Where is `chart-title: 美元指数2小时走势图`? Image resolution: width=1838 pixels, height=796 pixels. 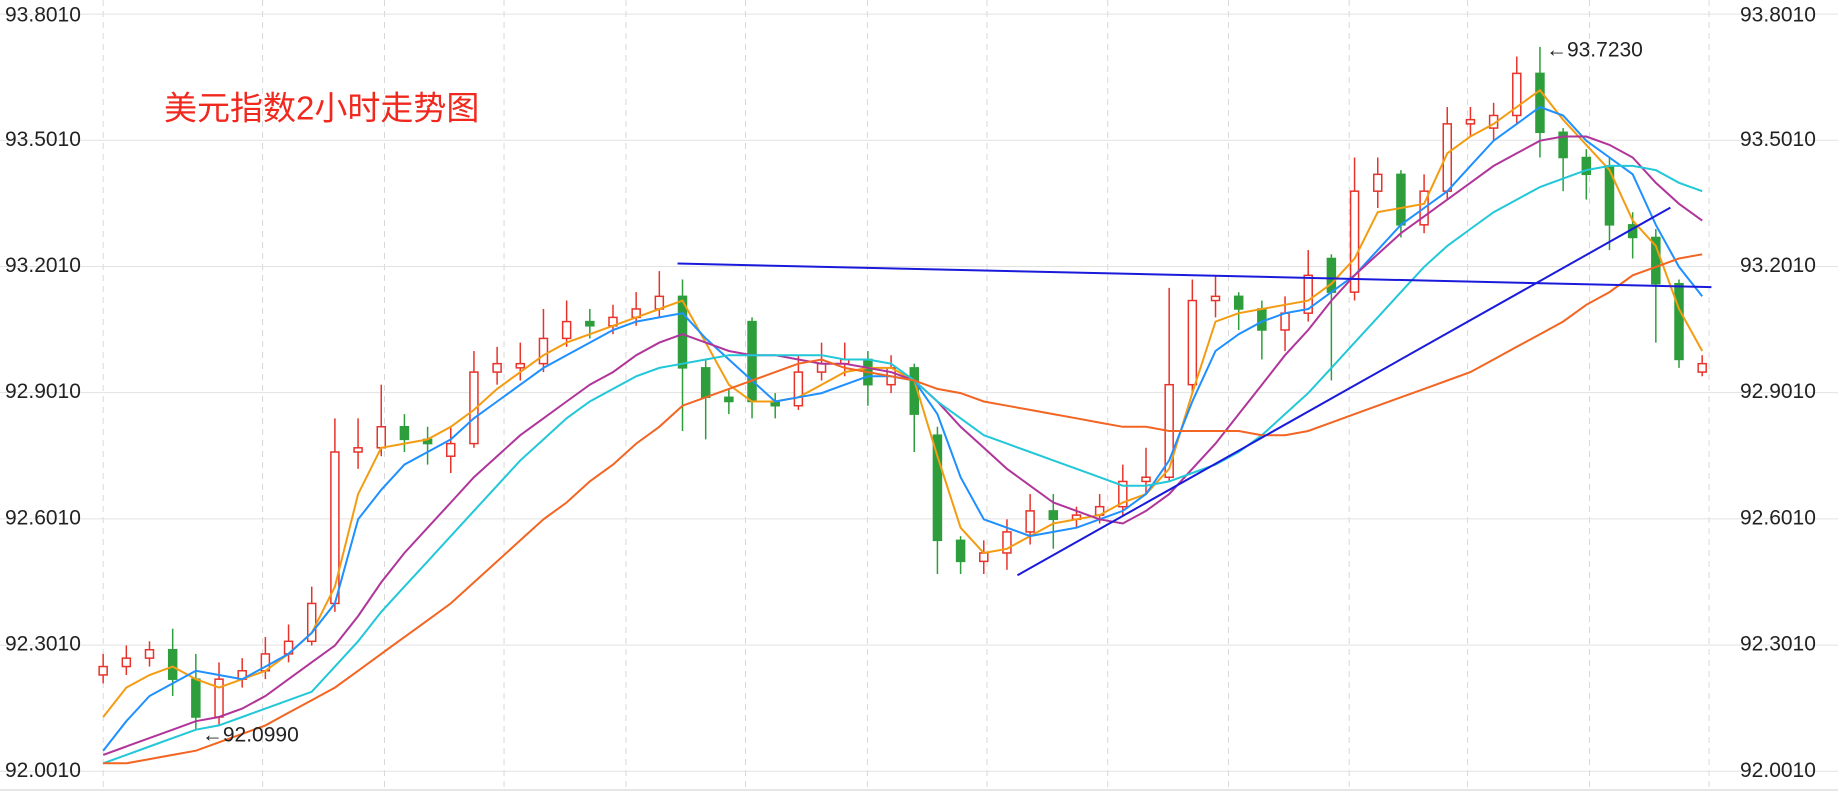
chart-title: 美元指数2小时走势图 is located at coordinates (321, 108).